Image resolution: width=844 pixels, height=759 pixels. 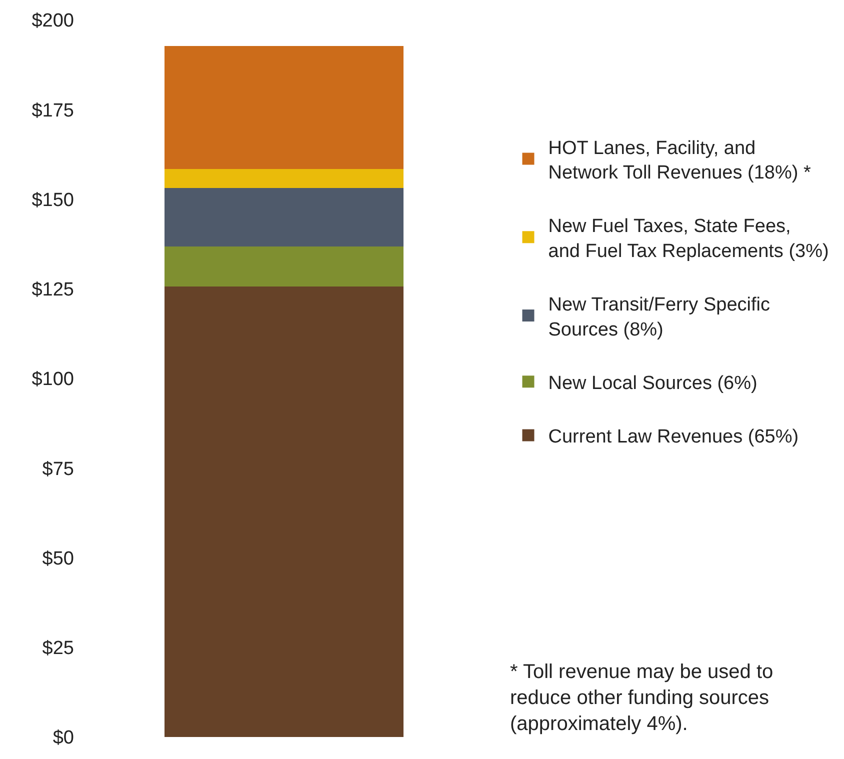 What do you see at coordinates (53, 21) in the screenshot?
I see `y-tick-label: $200` at bounding box center [53, 21].